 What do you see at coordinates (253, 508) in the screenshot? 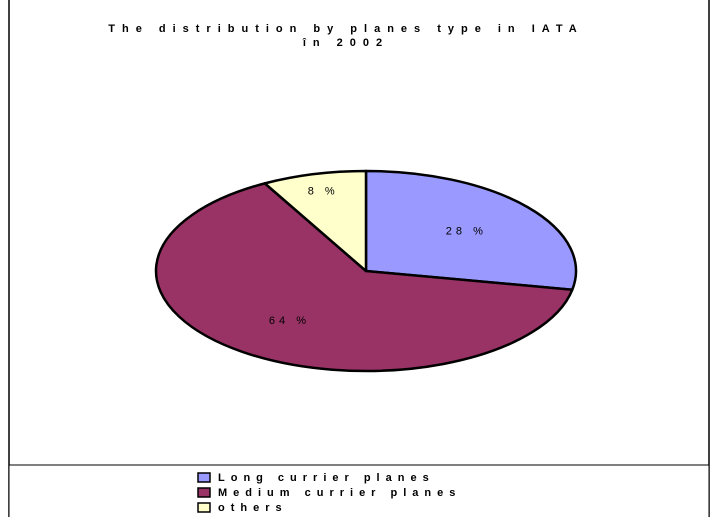
I see `legend-label: others` at bounding box center [253, 508].